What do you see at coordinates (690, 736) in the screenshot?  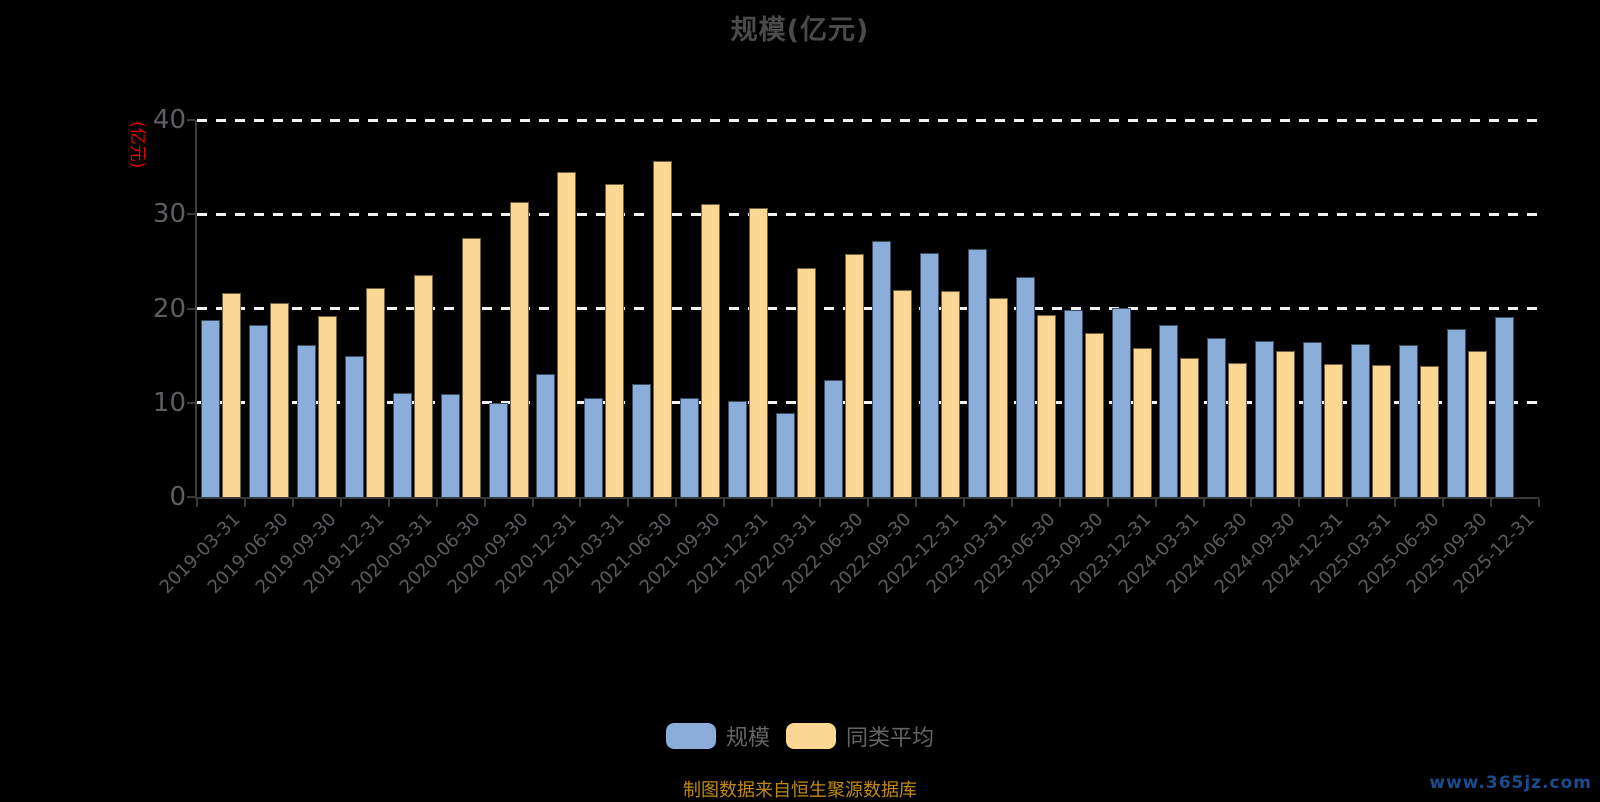 I see `legend-swatch-icon` at bounding box center [690, 736].